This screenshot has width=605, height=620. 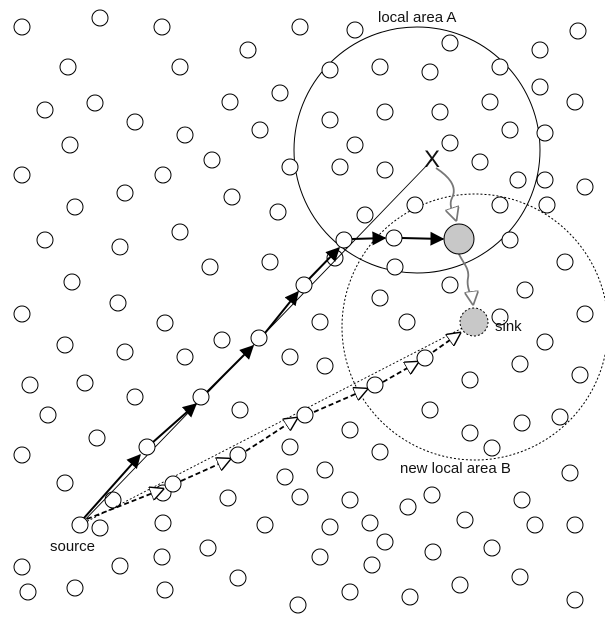 What do you see at coordinates (80, 525) in the screenshot?
I see `source-node` at bounding box center [80, 525].